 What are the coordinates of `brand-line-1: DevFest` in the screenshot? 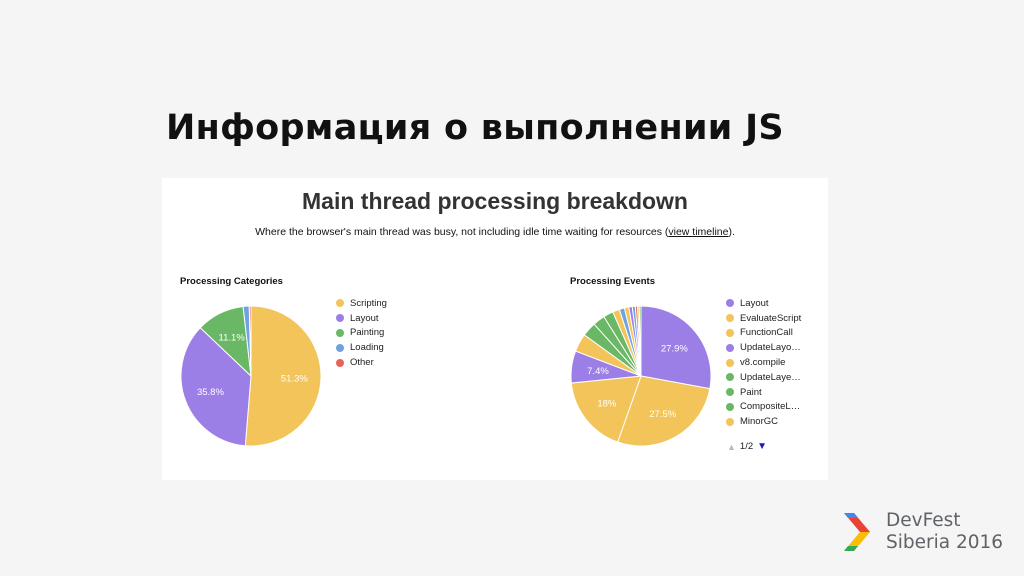 It's located at (923, 520).